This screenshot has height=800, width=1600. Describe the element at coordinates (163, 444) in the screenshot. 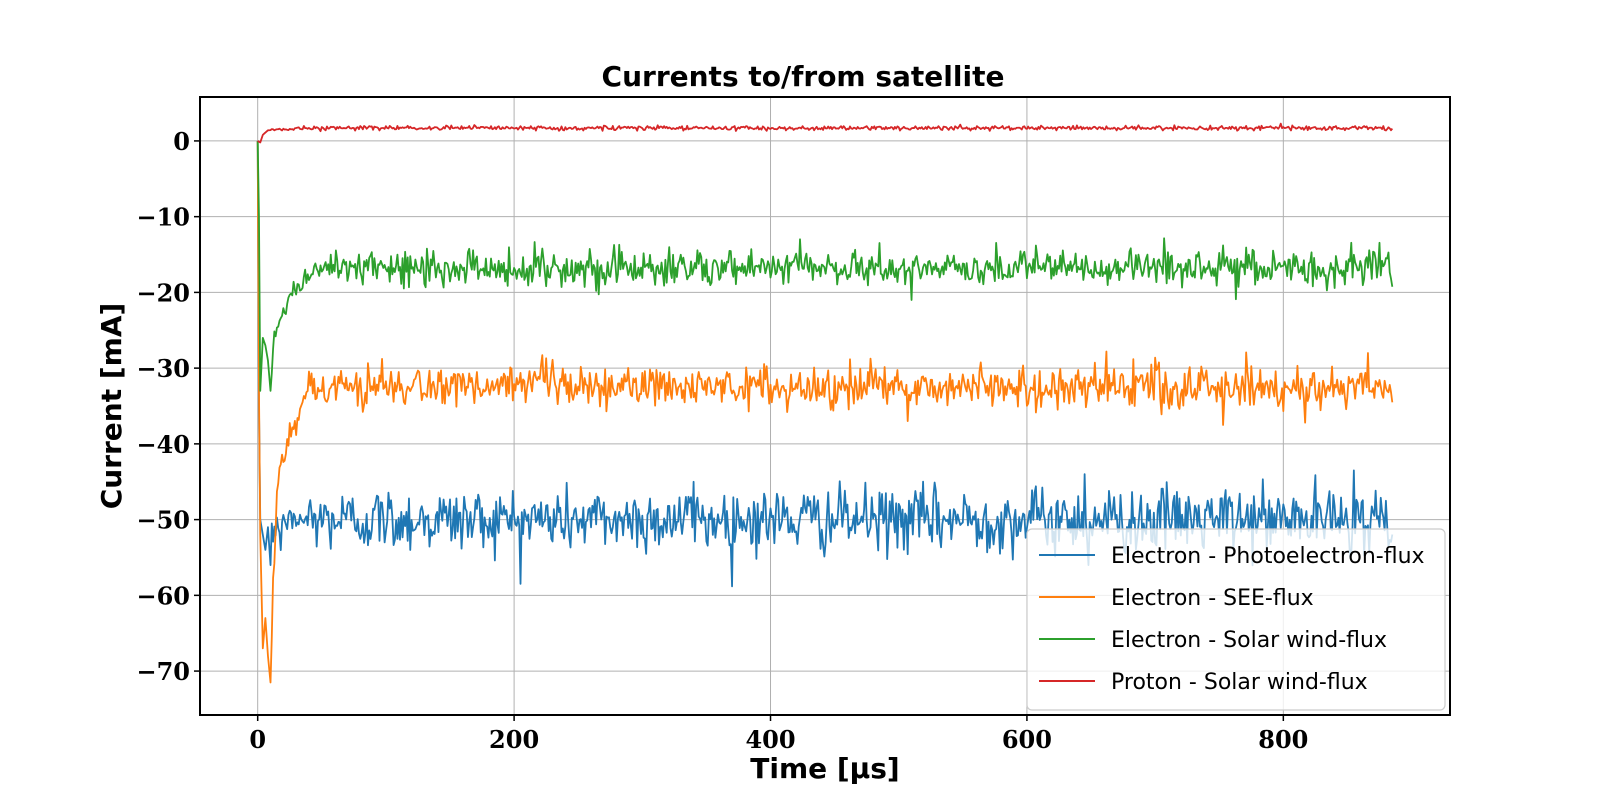

I see `y-tick-label: −40` at that location.